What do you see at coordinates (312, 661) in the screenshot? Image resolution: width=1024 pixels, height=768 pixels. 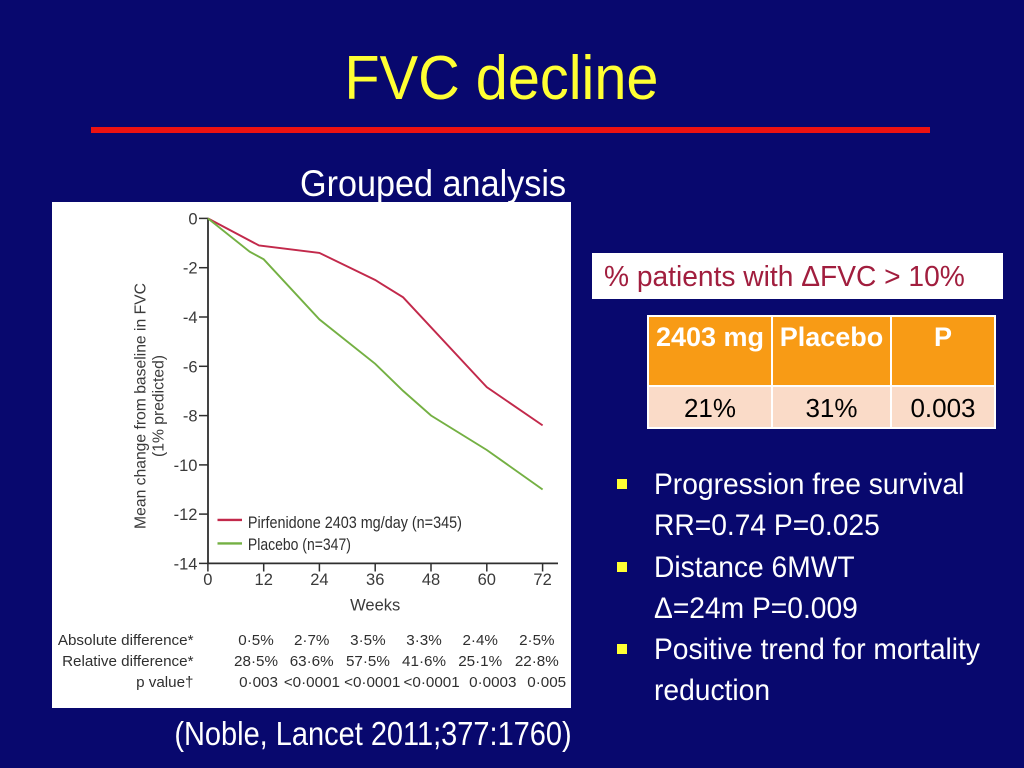 I see `svg-text: 63·6%` at bounding box center [312, 661].